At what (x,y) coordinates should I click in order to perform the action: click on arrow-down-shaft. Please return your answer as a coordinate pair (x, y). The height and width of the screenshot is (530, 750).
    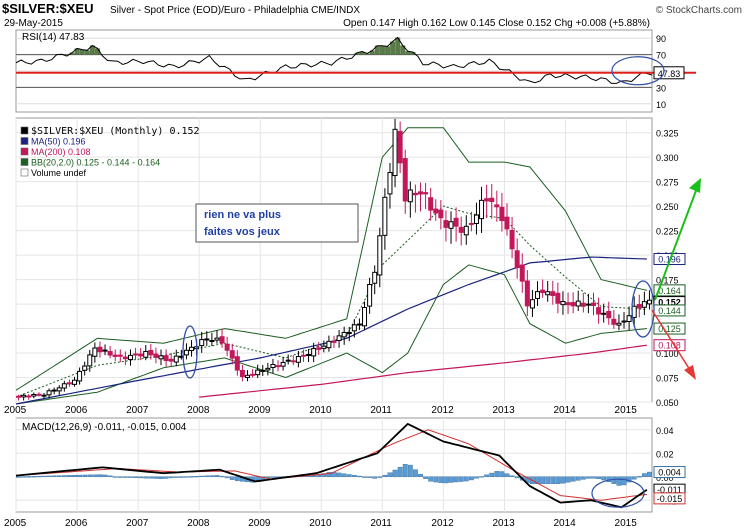
    Looking at the image, I should click on (671, 340).